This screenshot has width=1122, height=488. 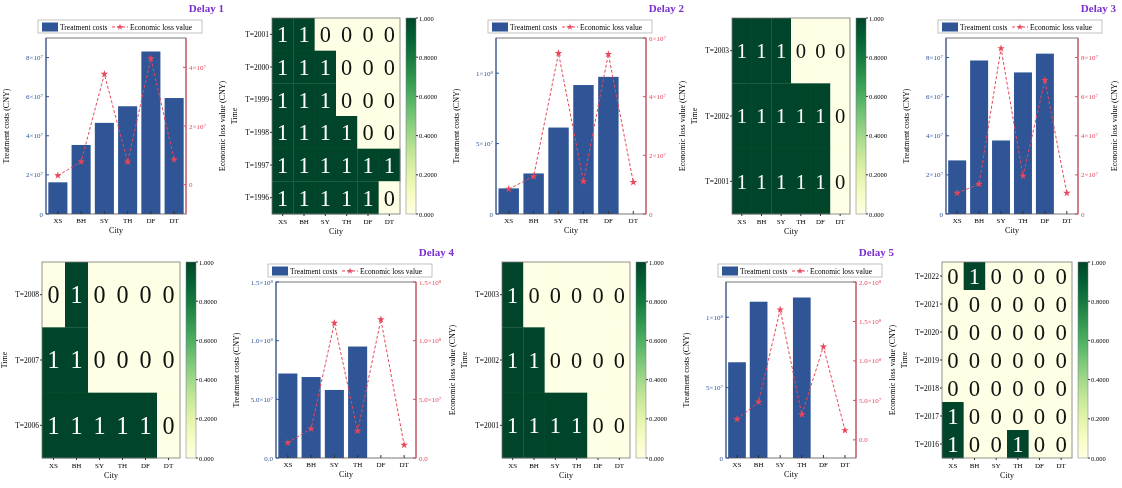 I want to click on chart-title: Delay 4, so click(x=436, y=252).